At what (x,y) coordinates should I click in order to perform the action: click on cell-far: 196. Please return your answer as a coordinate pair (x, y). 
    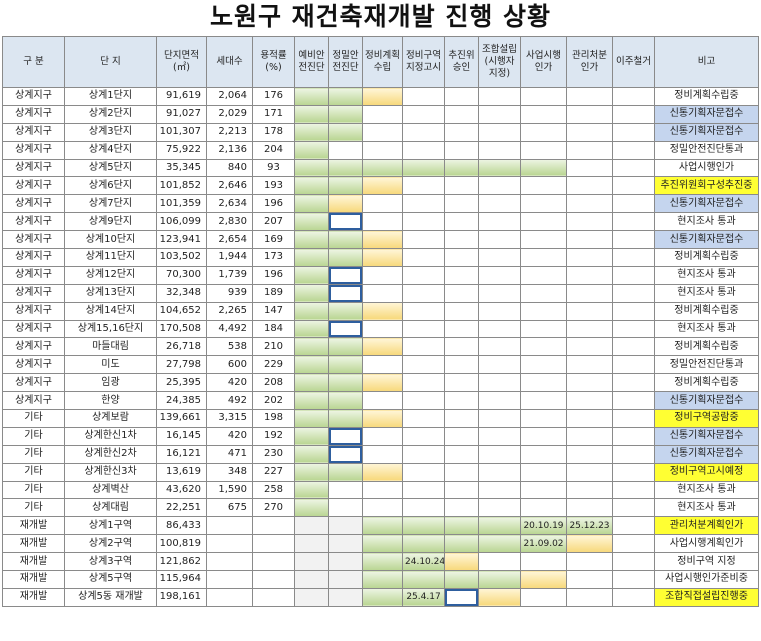
    Looking at the image, I should click on (273, 275).